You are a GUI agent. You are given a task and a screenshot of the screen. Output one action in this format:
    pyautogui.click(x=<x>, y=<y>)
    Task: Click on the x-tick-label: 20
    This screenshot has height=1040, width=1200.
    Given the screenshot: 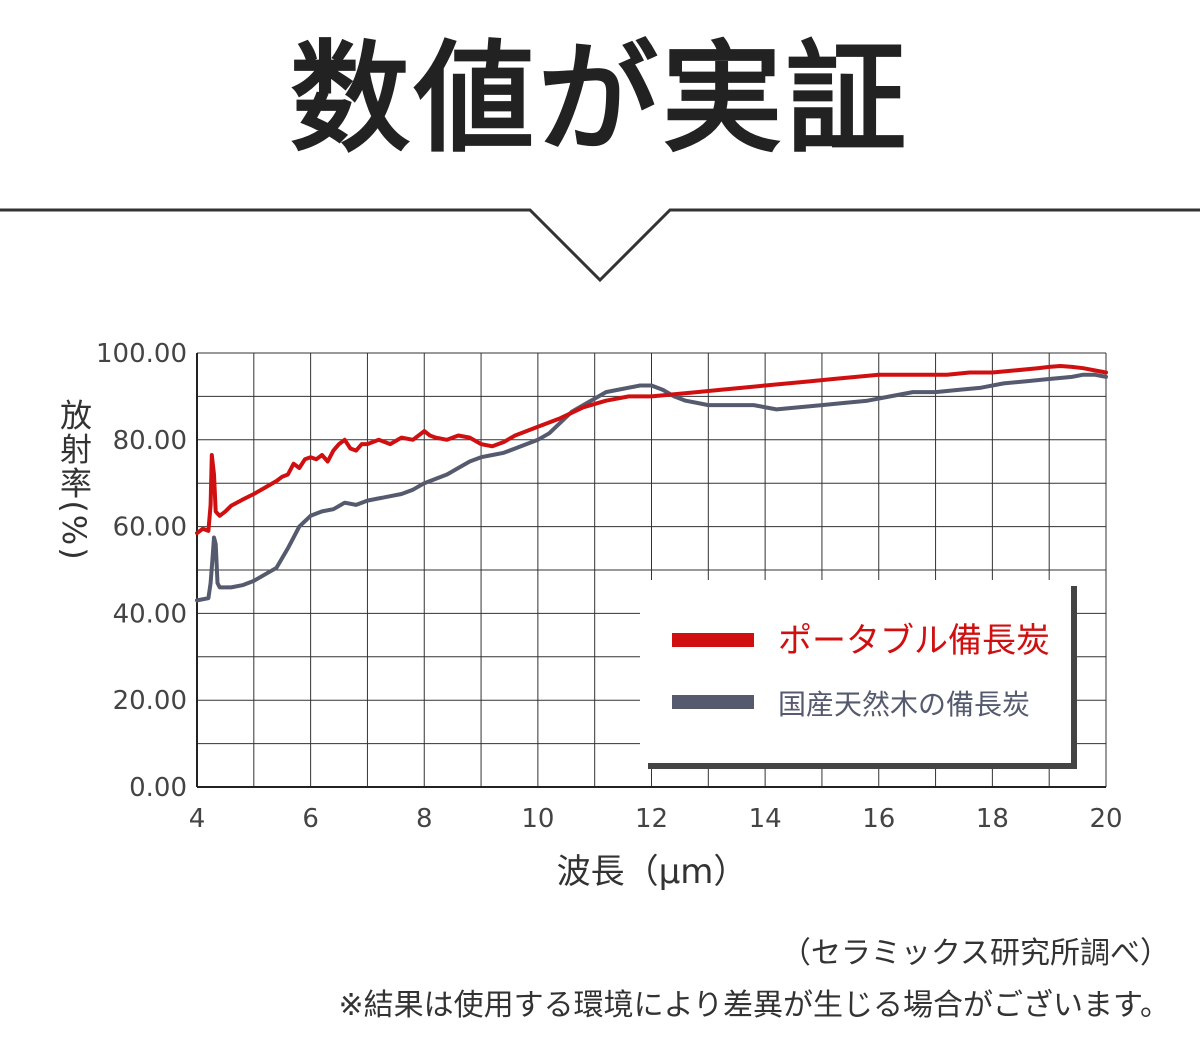 What is the action you would take?
    pyautogui.click(x=1105, y=819)
    